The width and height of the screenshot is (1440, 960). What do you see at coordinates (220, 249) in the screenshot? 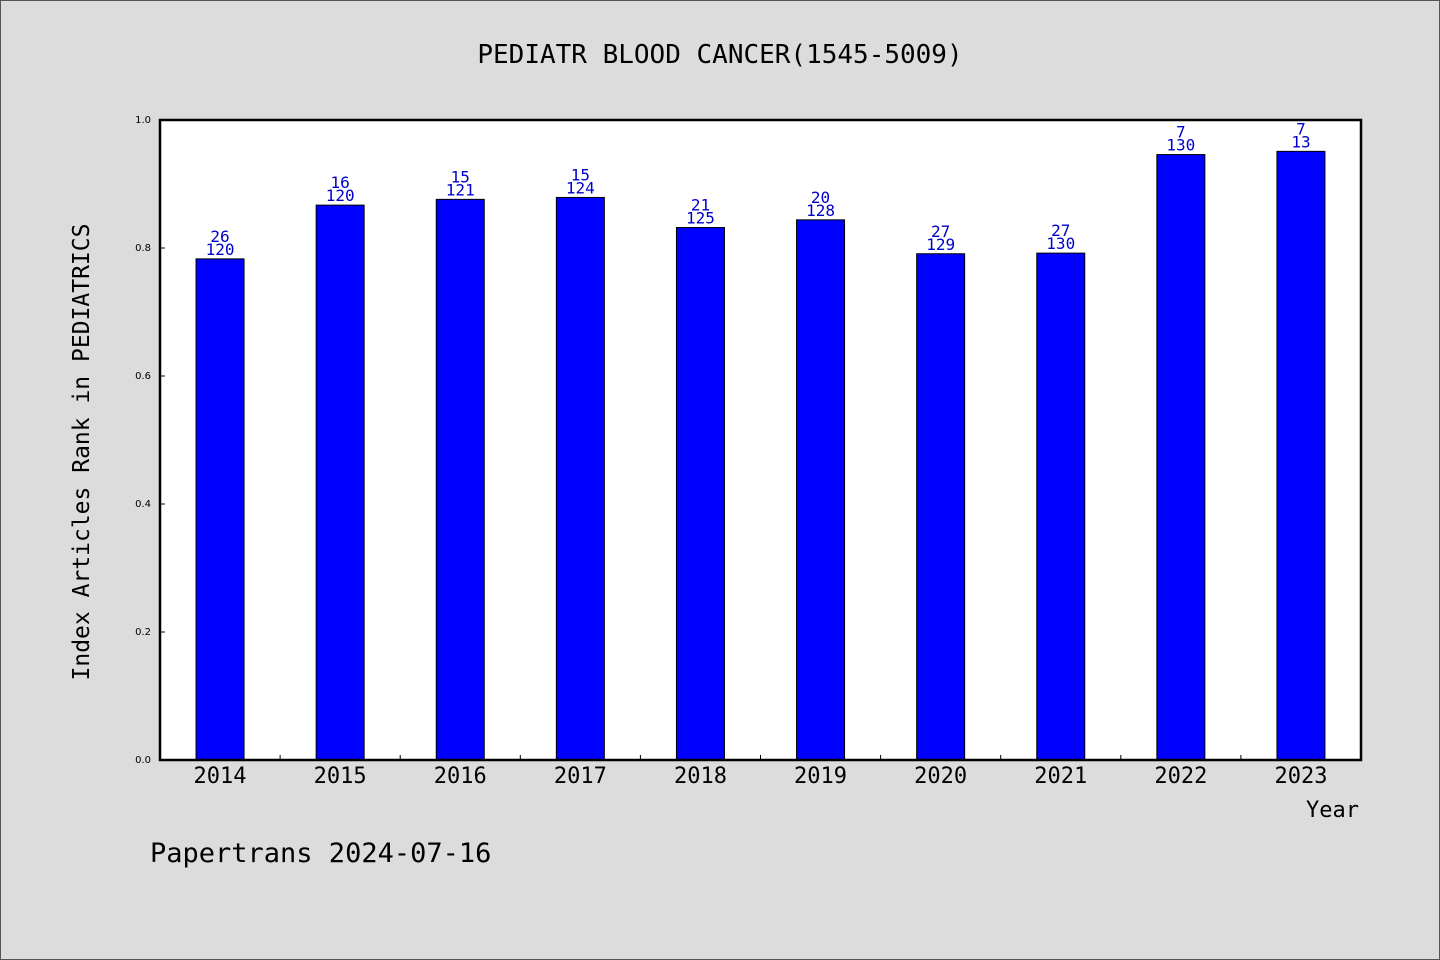
I see `data-label-bottom-2014: 120` at bounding box center [220, 249].